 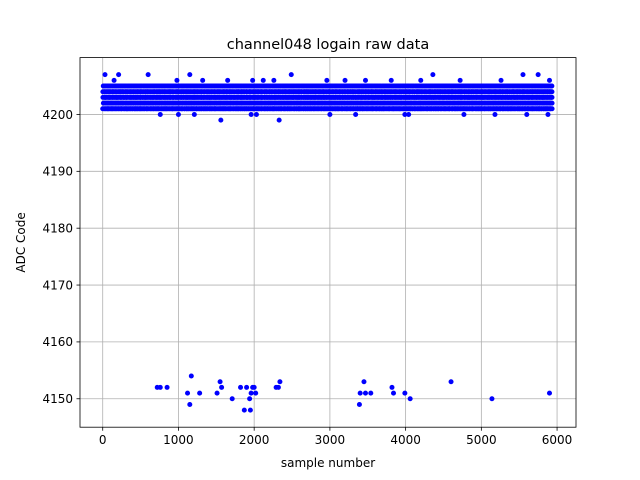 What do you see at coordinates (481, 440) in the screenshot?
I see `x-tick-label: 5000` at bounding box center [481, 440].